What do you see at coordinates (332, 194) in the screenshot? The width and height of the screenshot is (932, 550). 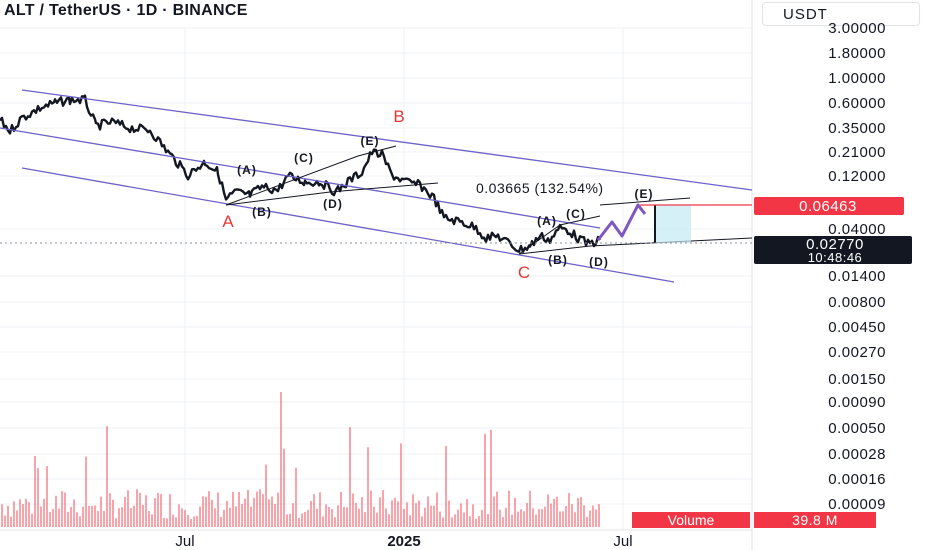 I see `triangle-lower` at bounding box center [332, 194].